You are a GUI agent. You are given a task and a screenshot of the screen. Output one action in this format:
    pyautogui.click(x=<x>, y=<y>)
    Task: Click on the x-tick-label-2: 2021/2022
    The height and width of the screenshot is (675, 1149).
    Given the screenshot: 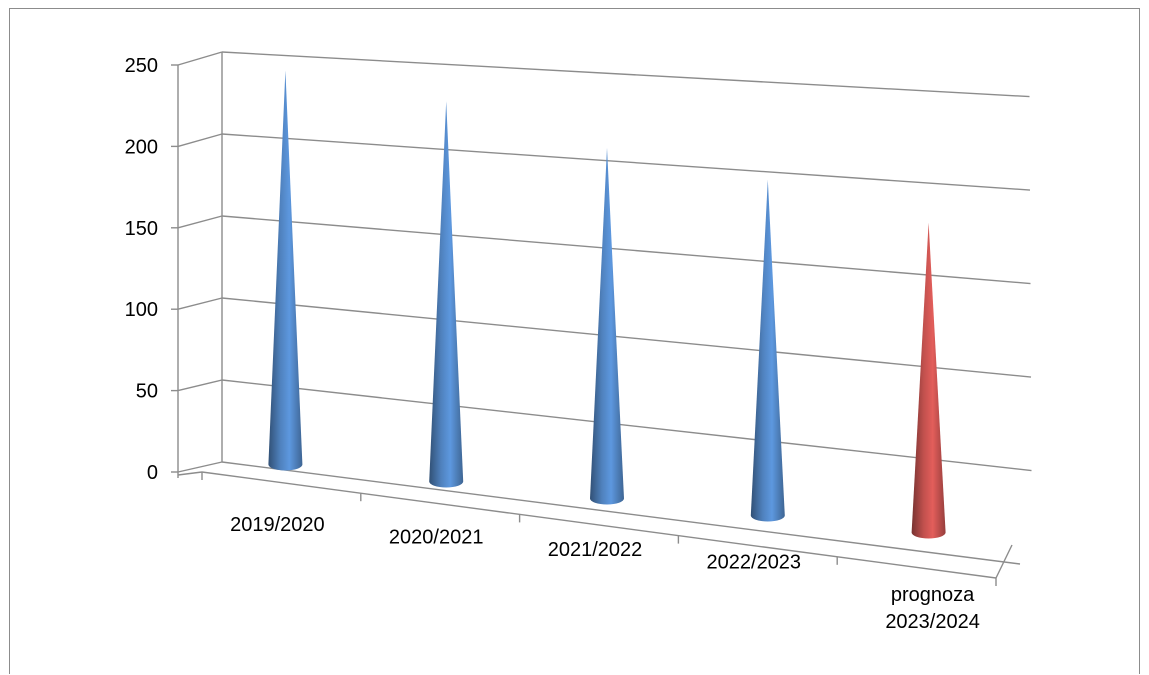 What is the action you would take?
    pyautogui.click(x=595, y=550)
    